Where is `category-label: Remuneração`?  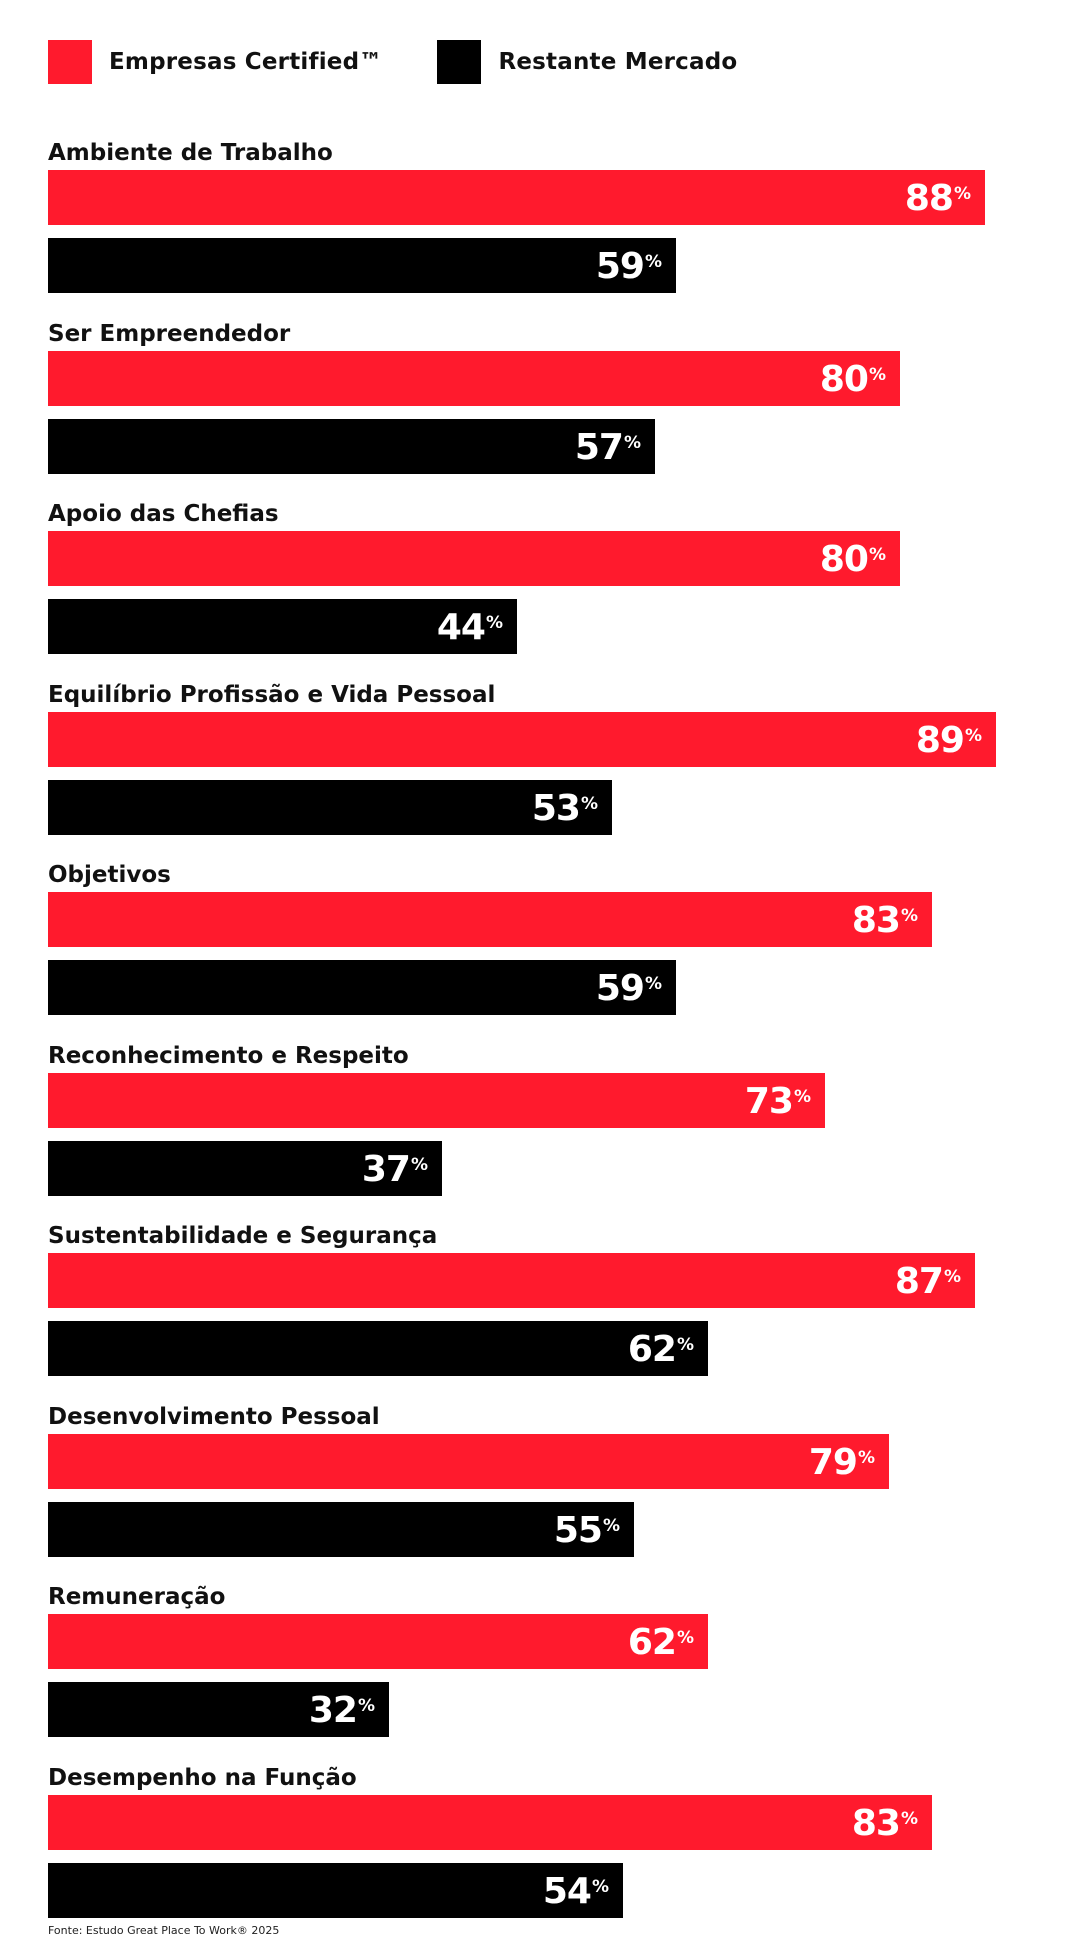 category-label: Remuneração is located at coordinates (137, 1597).